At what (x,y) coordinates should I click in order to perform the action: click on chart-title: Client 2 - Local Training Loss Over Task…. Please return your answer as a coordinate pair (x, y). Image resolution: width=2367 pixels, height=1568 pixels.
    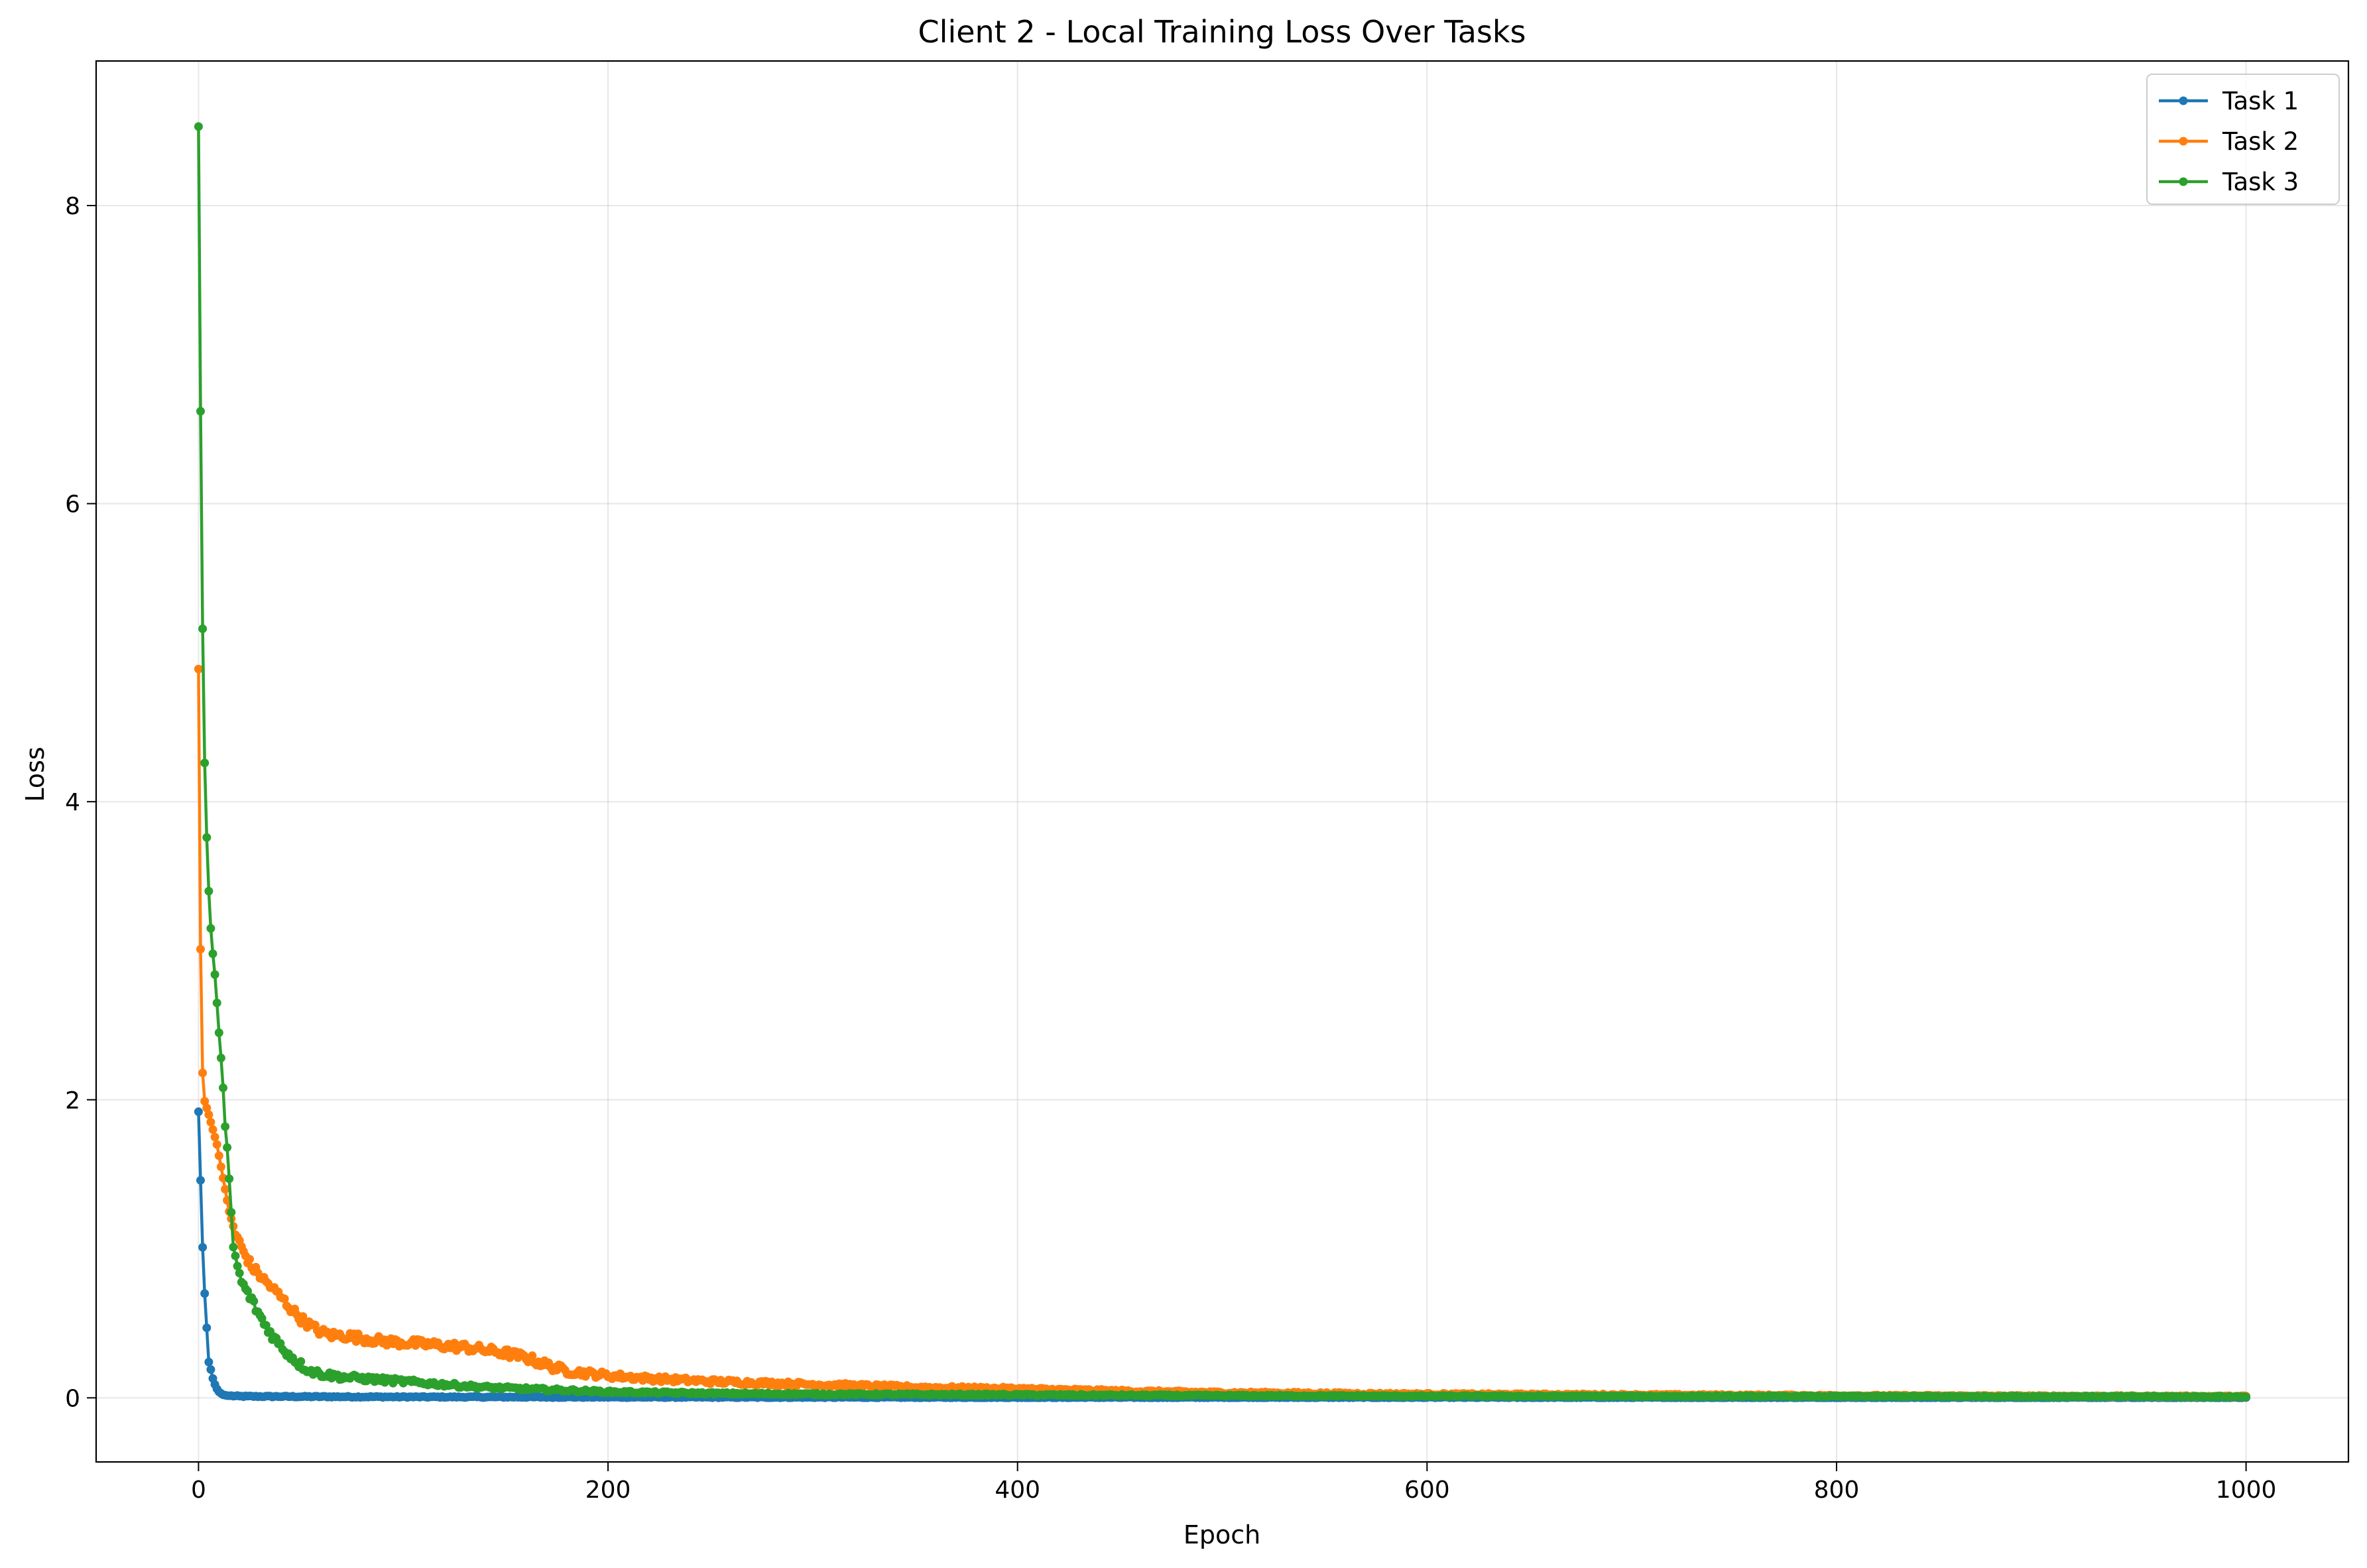
    Looking at the image, I should click on (1222, 32).